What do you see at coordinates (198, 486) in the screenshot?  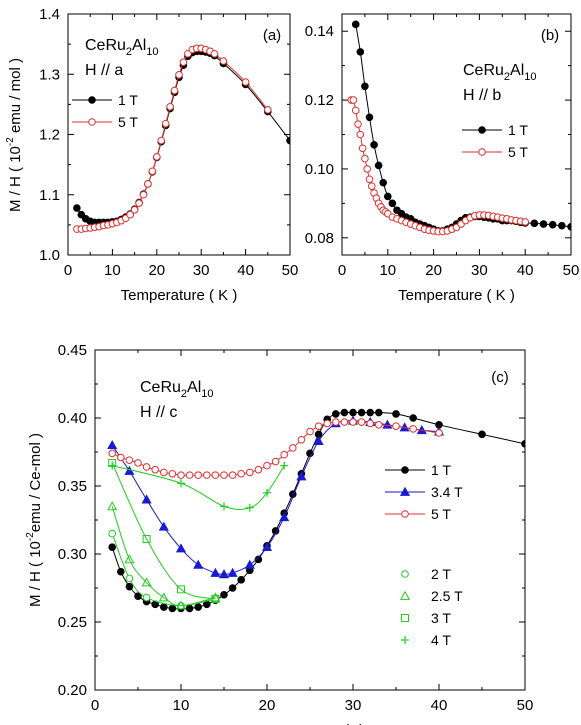 I see `series-4-t` at bounding box center [198, 486].